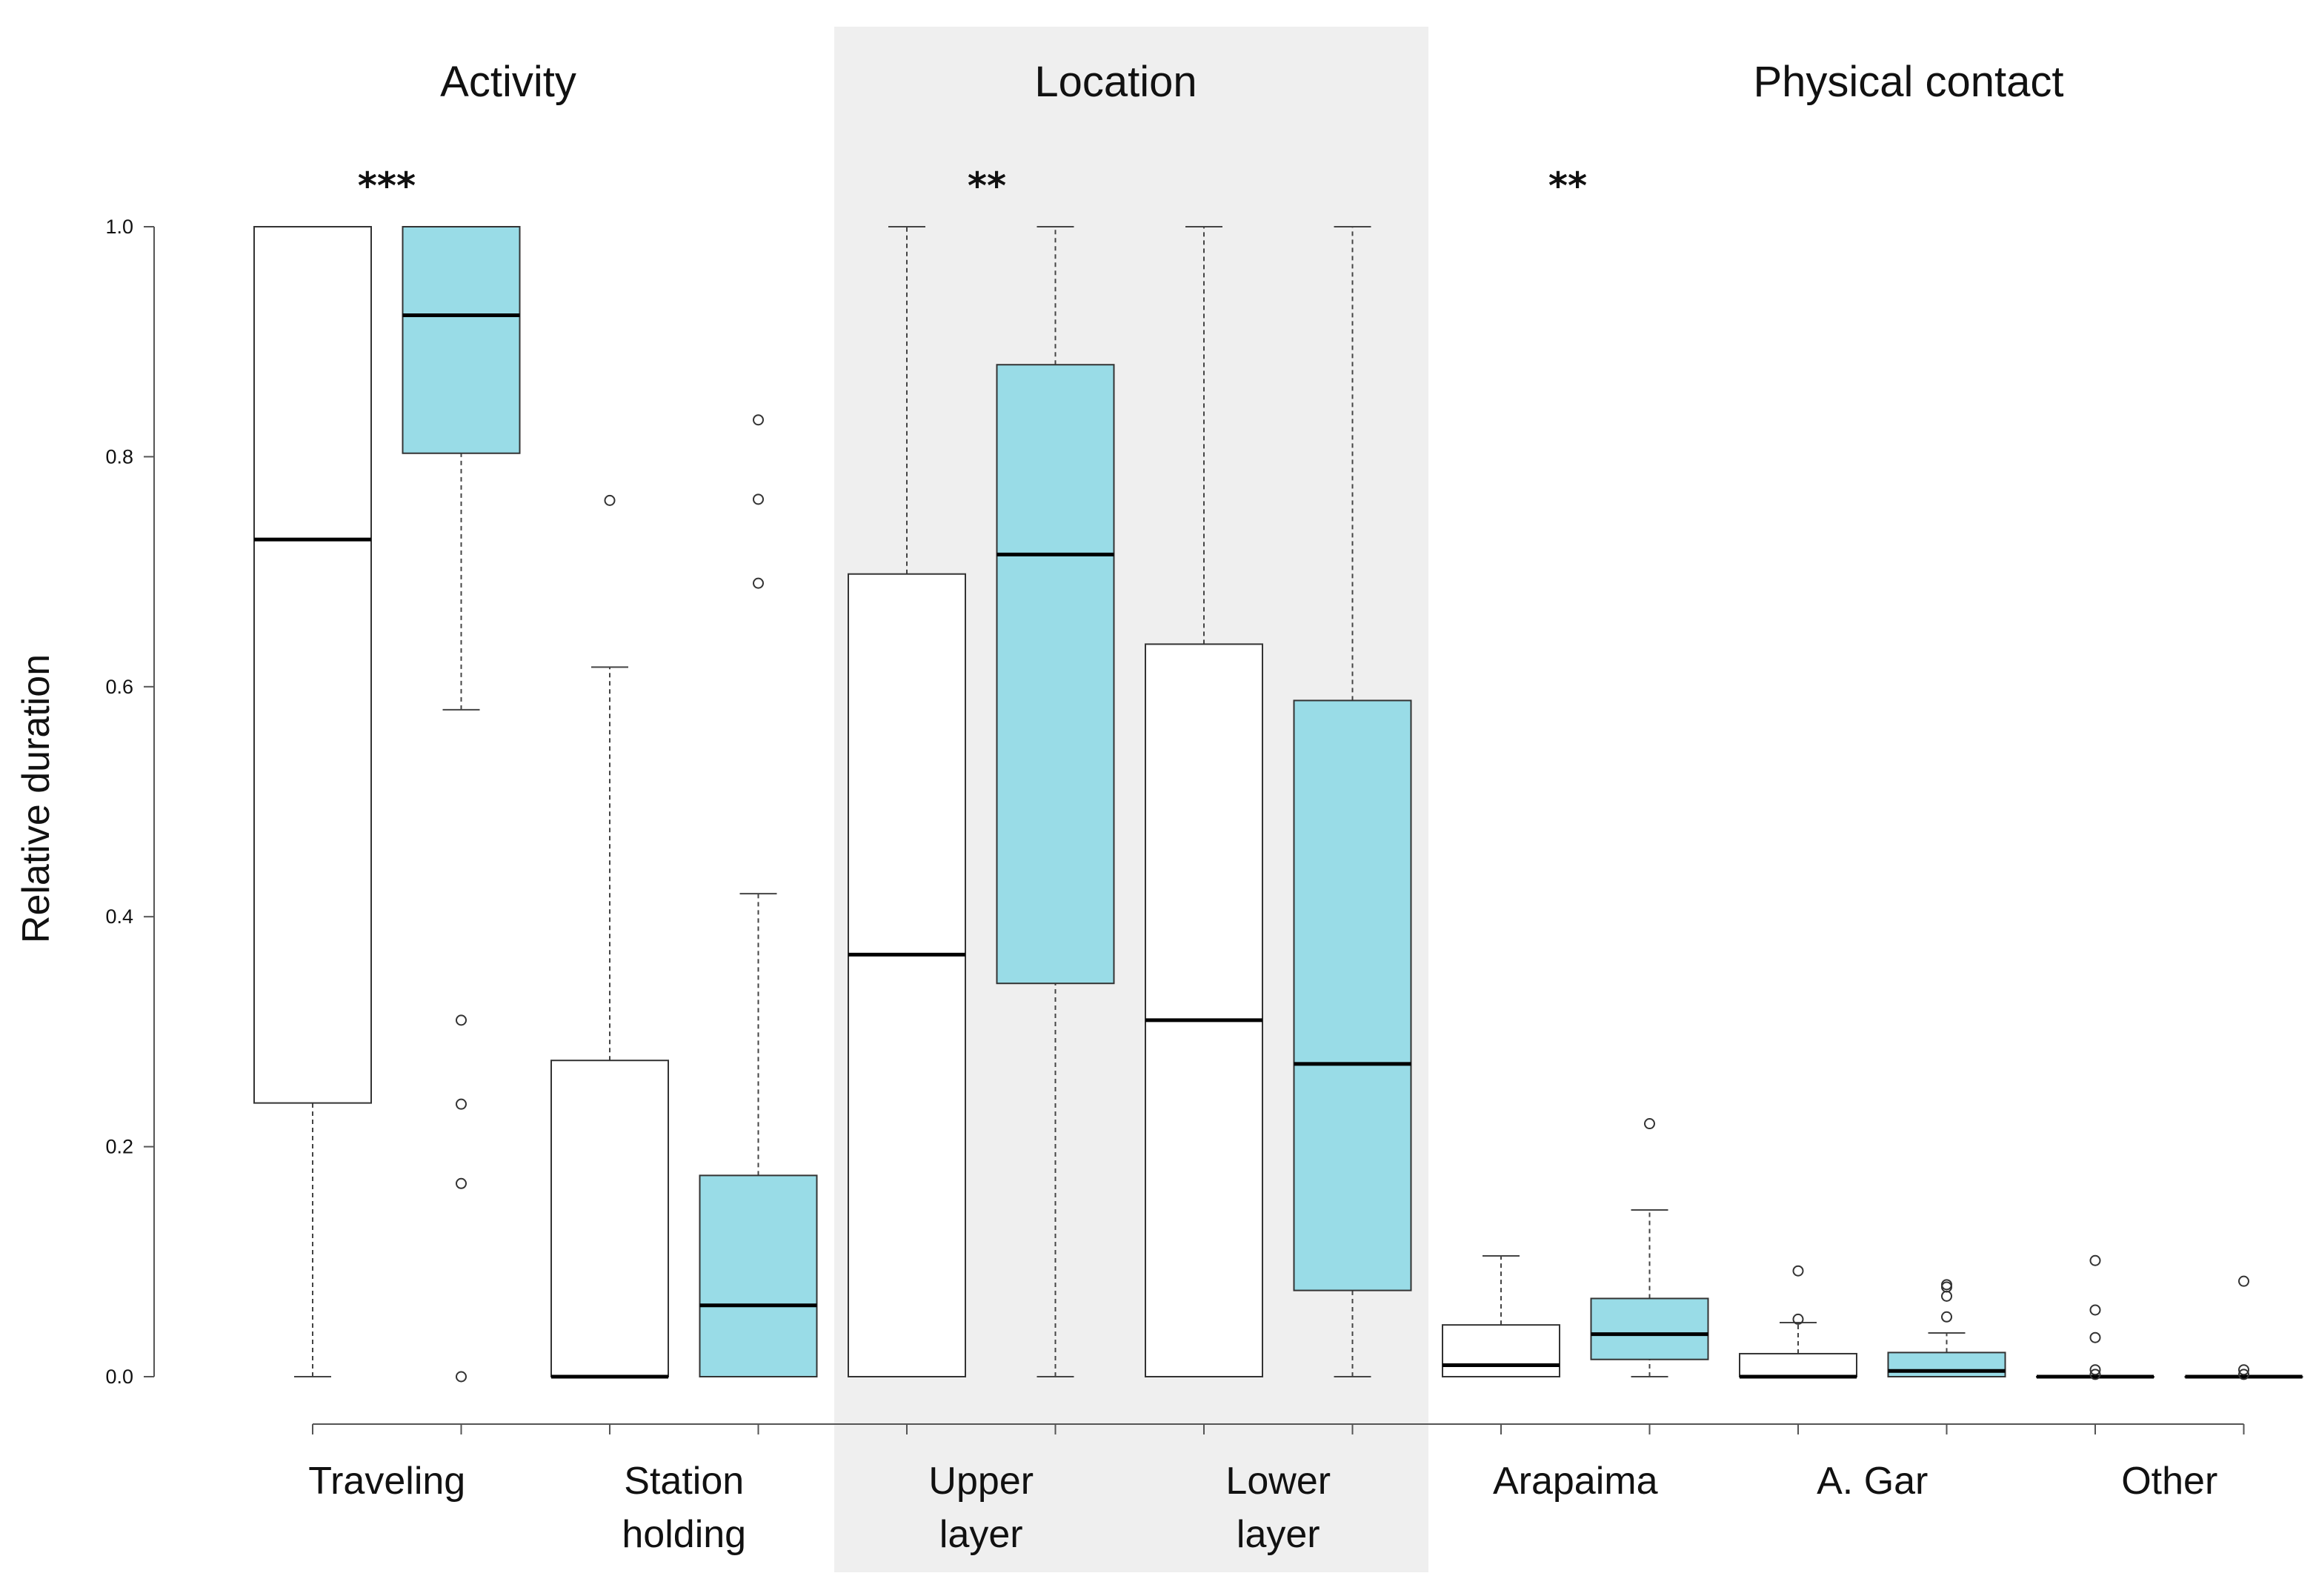 The image size is (2316, 1596). I want to click on category-label: Traveling, so click(386, 1481).